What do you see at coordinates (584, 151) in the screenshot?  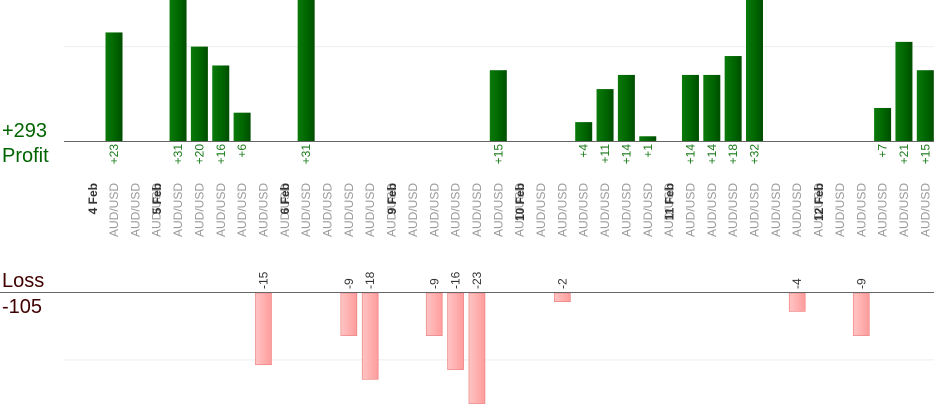 I see `profit-value-label: +4` at bounding box center [584, 151].